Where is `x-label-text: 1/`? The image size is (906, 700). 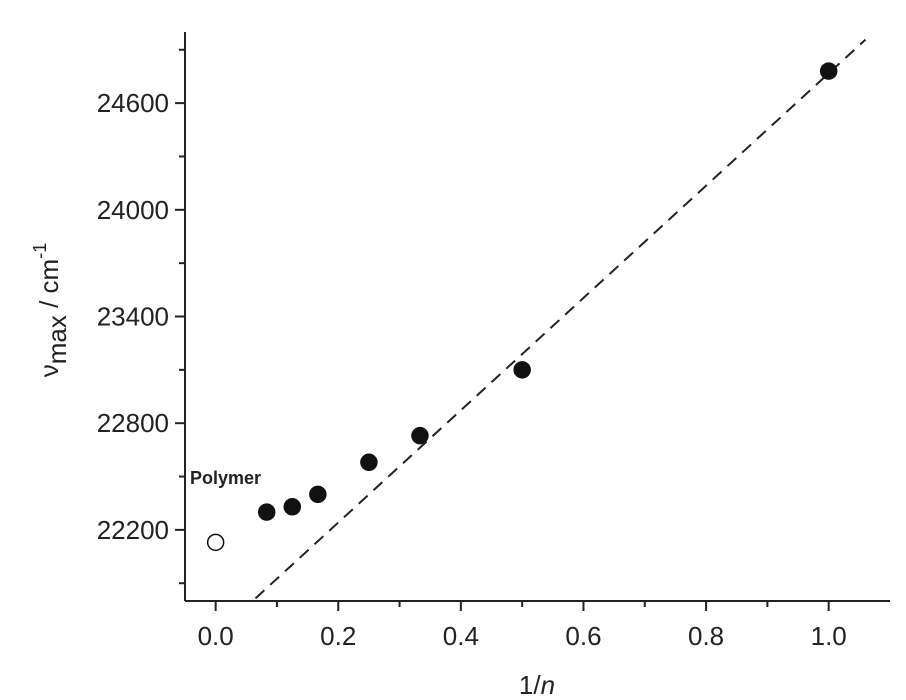
x-label-text: 1/ is located at coordinates (530, 685).